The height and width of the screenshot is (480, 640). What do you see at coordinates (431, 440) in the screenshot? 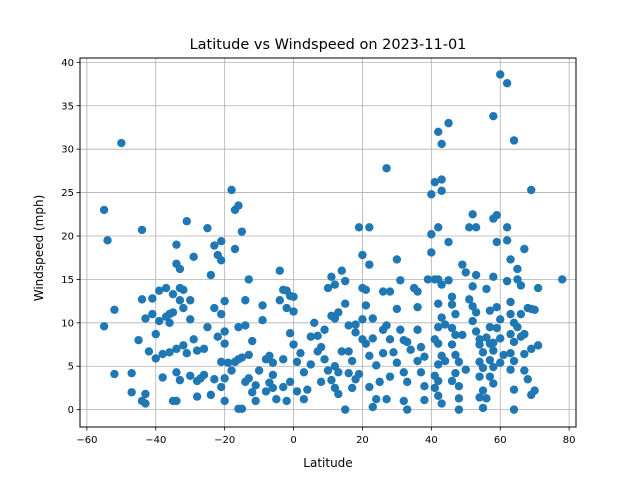
I see `x-tick-label: 40` at bounding box center [431, 440].